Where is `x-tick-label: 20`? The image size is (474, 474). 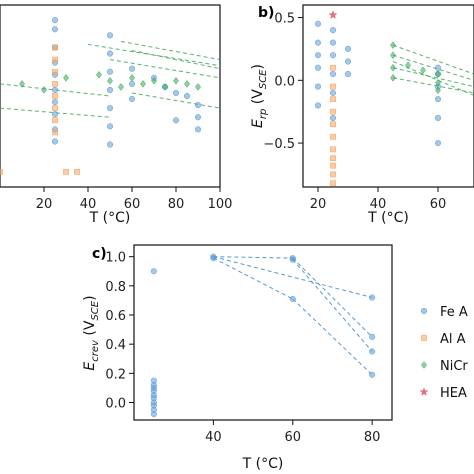 x-tick-label: 20 is located at coordinates (44, 204).